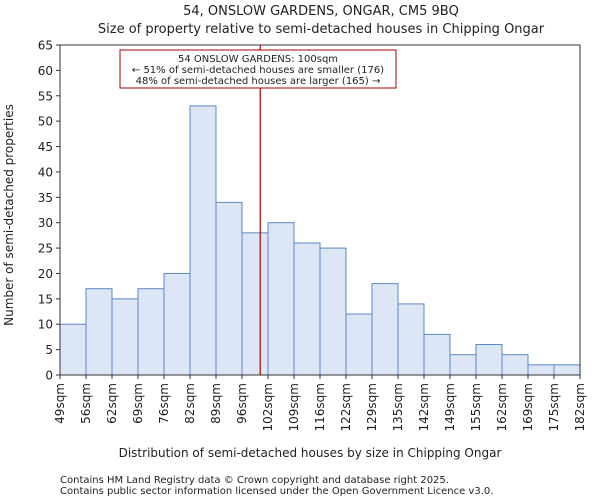  I want to click on y-tick-label: 0, so click(49, 376).